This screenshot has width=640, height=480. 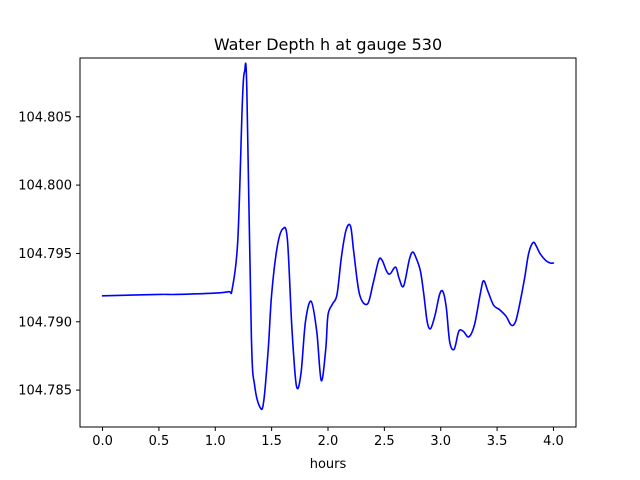 I want to click on y-tick-label: 104.790, so click(x=45, y=322).